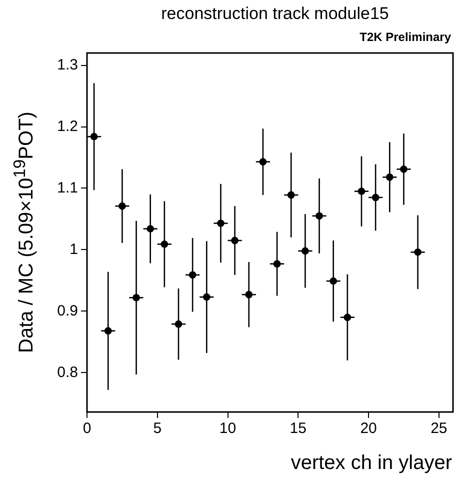 The width and height of the screenshot is (460, 486). What do you see at coordinates (405, 37) in the screenshot?
I see `text: T2K Preliminary` at bounding box center [405, 37].